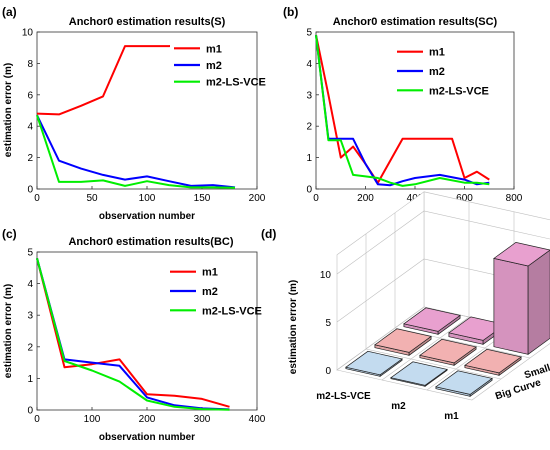 The image size is (550, 450). I want to click on panel-b-letter: (b), so click(290, 12).